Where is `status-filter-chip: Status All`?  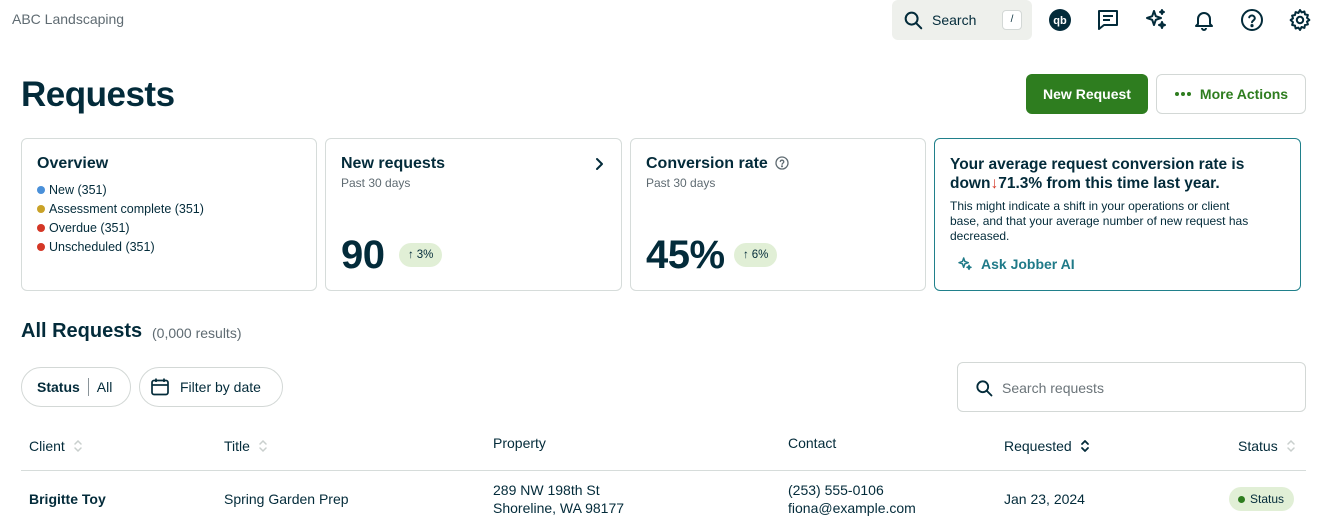 status-filter-chip: Status All is located at coordinates (76, 387).